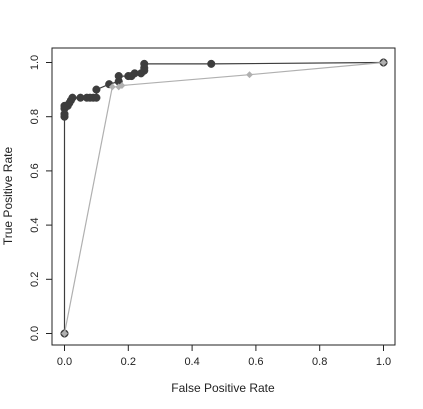 This screenshot has width=423, height=409. Describe the element at coordinates (319, 362) in the screenshot. I see `x-tick-label: 0.8` at that location.